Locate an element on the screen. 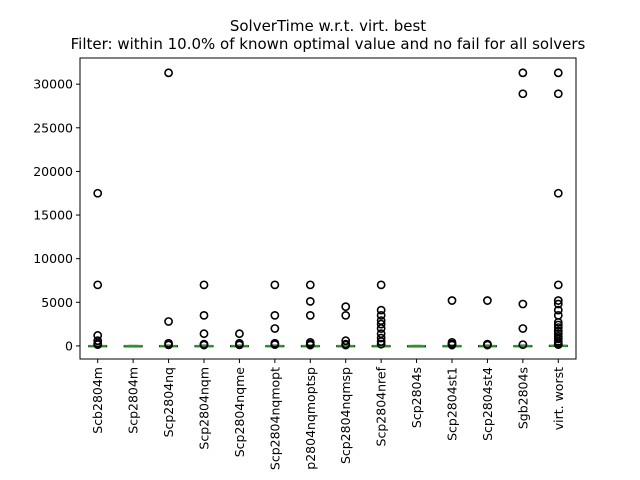 Image resolution: width=640 pixels, height=480 pixels. x-tick-label: Scb2804m is located at coordinates (97, 400).